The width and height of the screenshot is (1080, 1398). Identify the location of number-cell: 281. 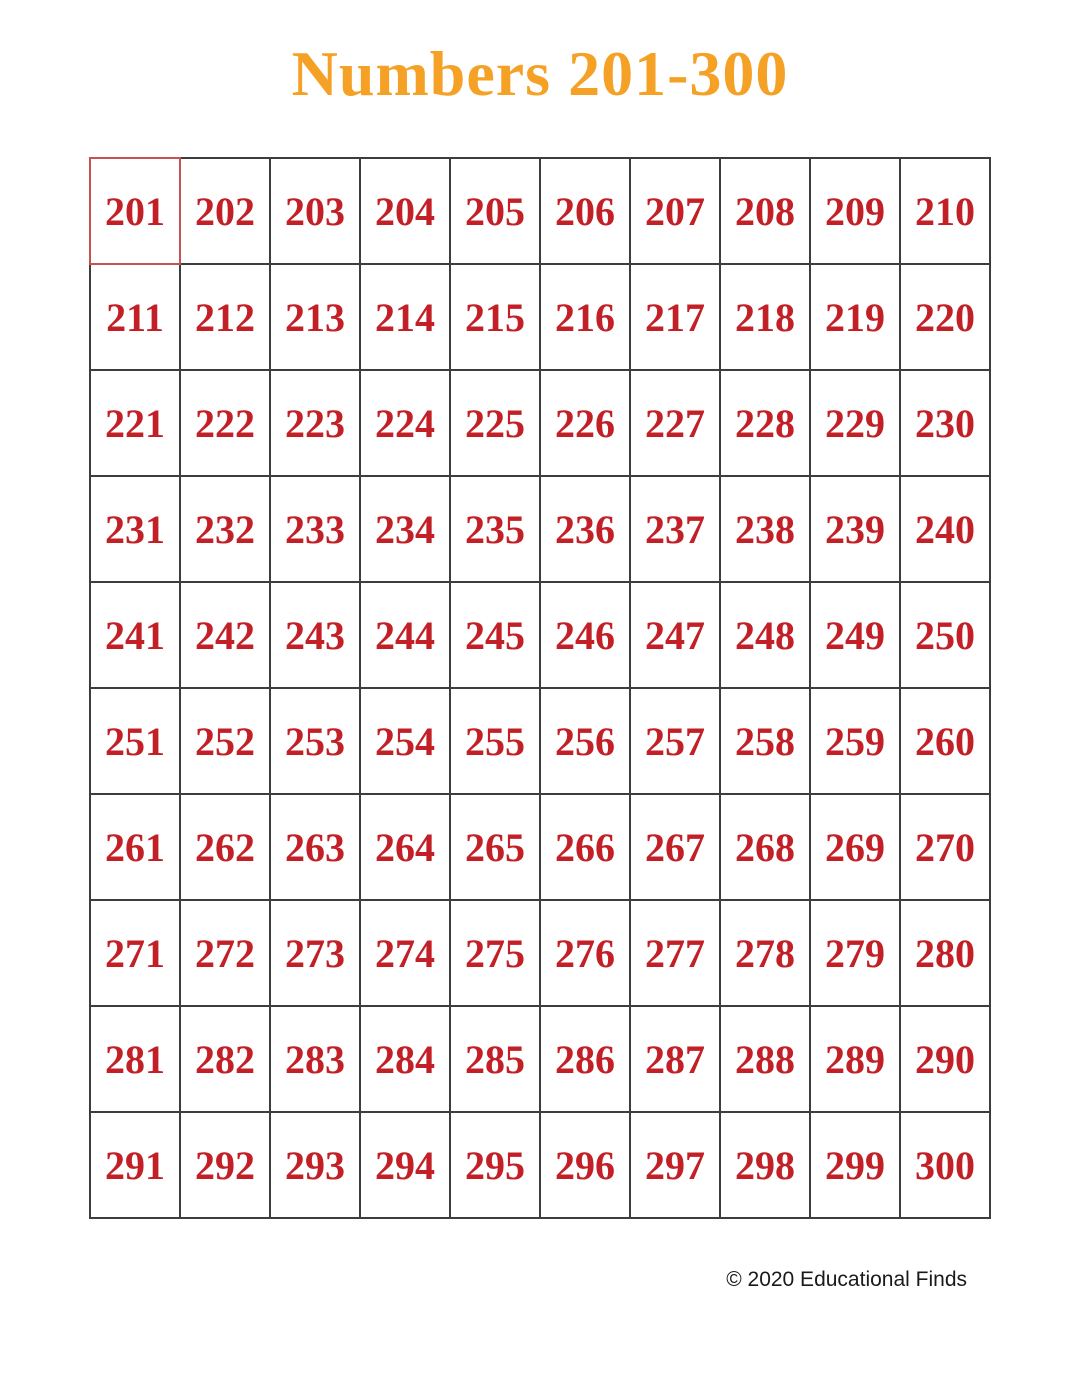
(135, 1059).